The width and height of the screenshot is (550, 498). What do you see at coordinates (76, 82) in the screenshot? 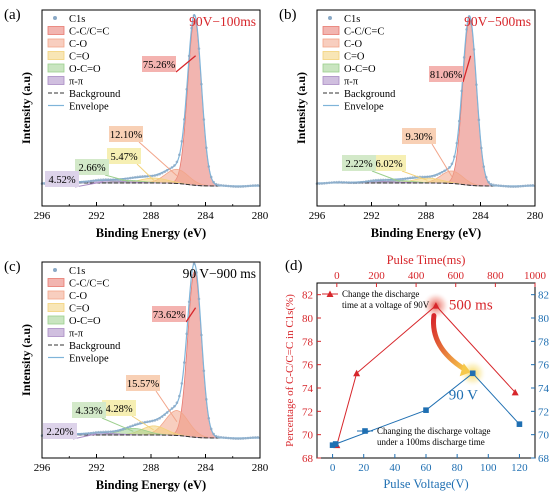
I see `legend-label: π-π` at bounding box center [76, 82].